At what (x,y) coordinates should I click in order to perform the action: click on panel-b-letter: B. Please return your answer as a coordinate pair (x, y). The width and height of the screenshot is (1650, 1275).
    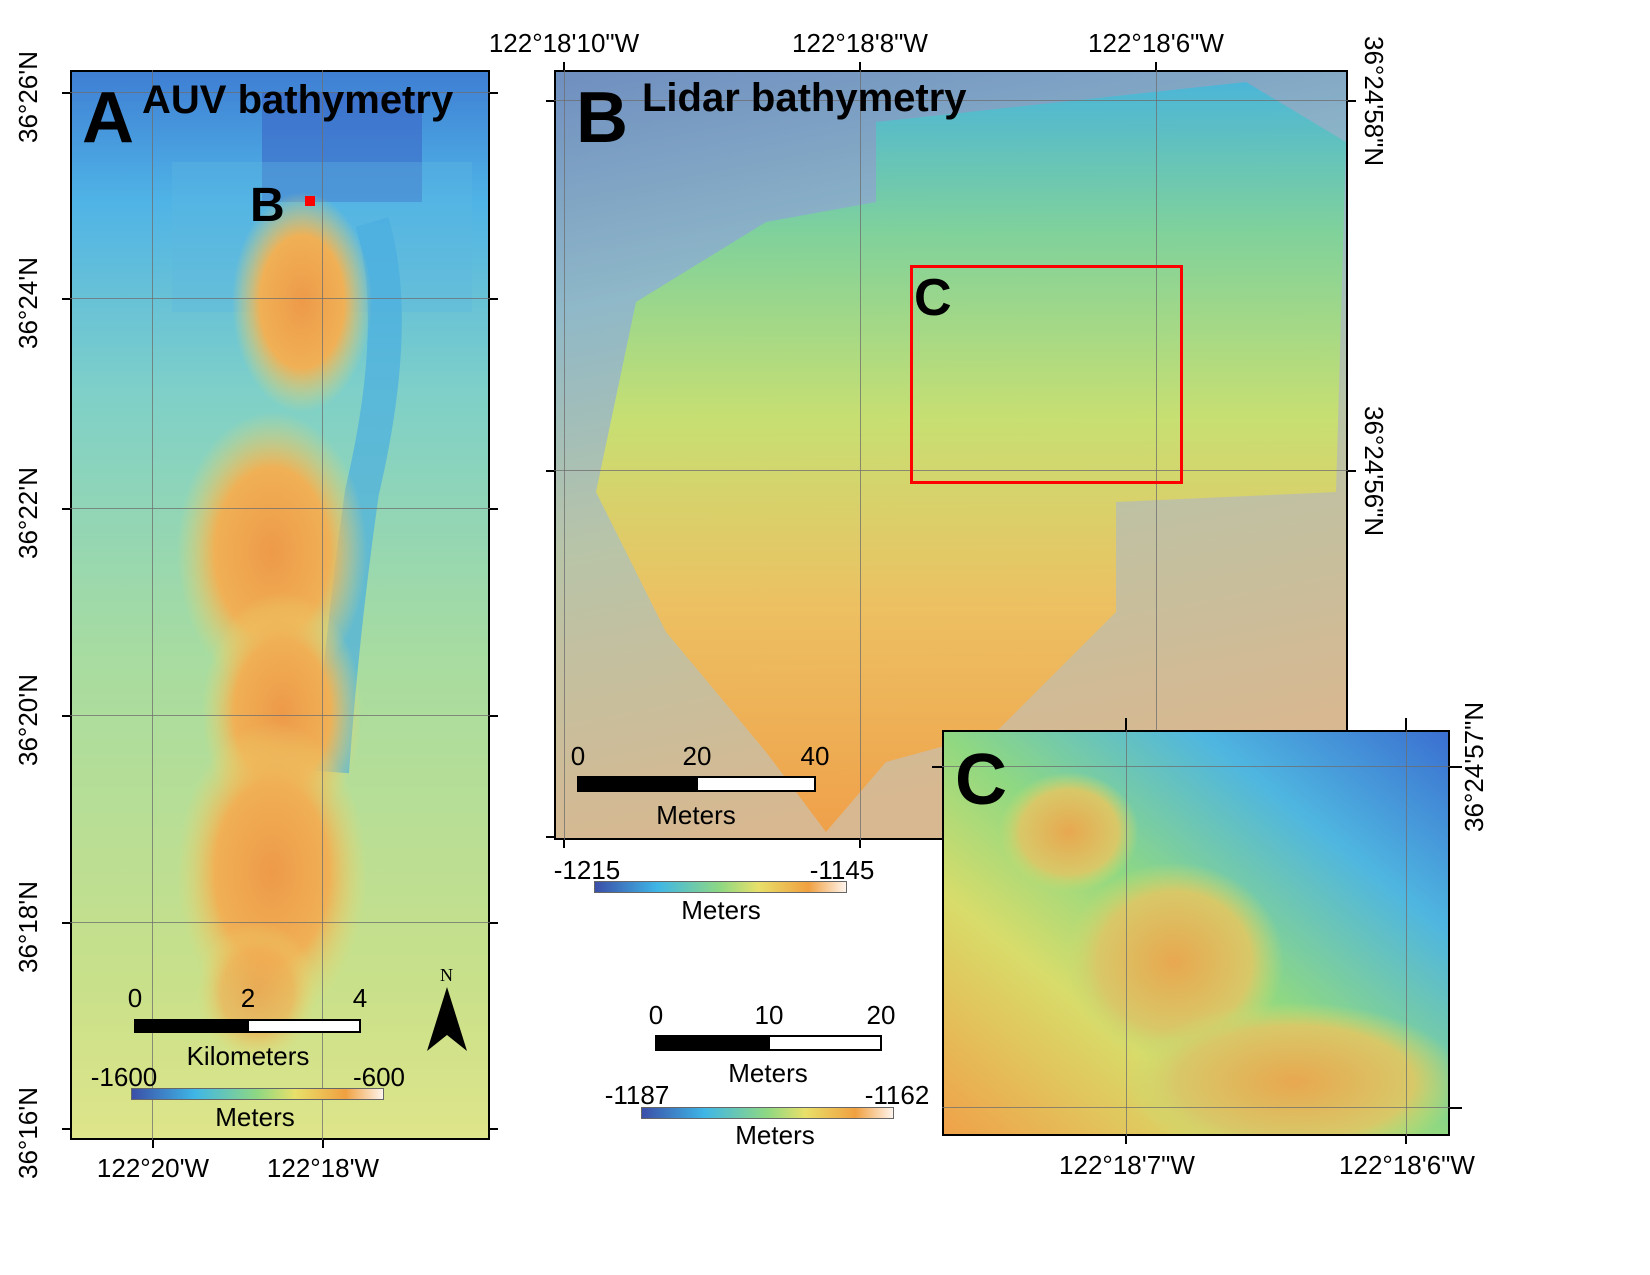
    Looking at the image, I should click on (602, 118).